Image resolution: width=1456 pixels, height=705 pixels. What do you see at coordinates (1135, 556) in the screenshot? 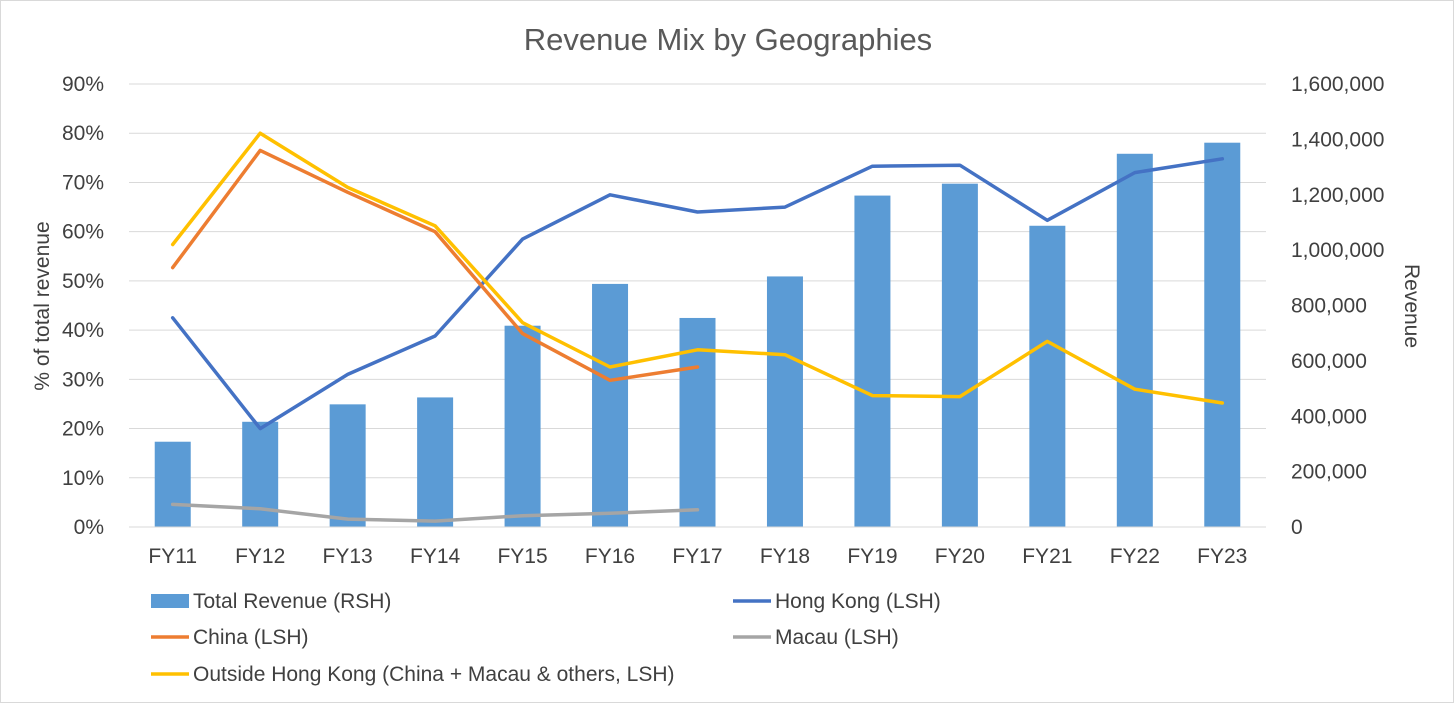
I see `x-tick-label: FY22` at bounding box center [1135, 556].